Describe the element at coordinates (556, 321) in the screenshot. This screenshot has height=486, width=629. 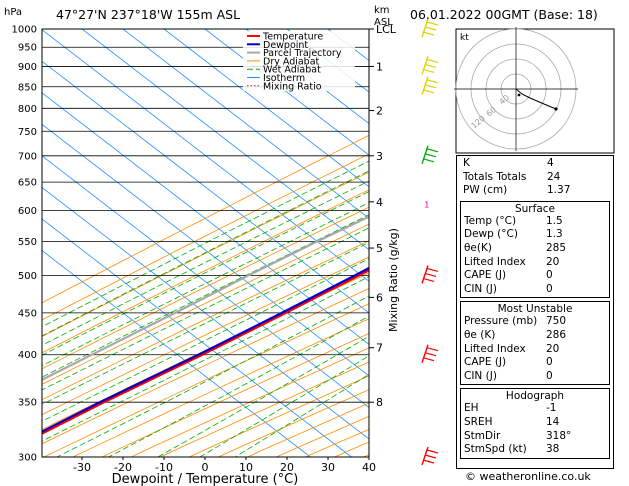
I see `index-value: 750` at that location.